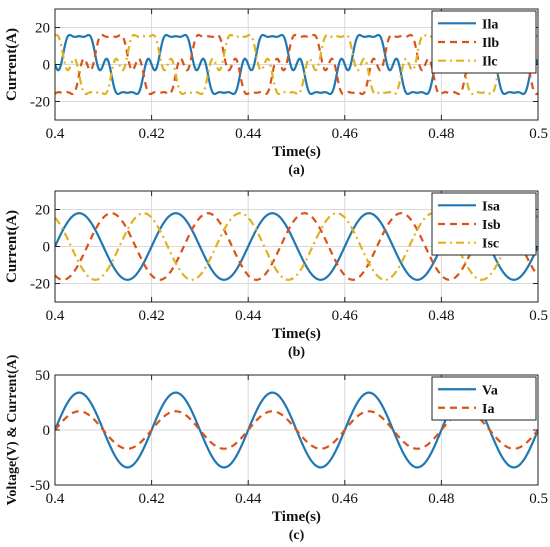 This screenshot has height=547, width=550. What do you see at coordinates (490, 244) in the screenshot?
I see `legend-label-isc: Isc` at bounding box center [490, 244].